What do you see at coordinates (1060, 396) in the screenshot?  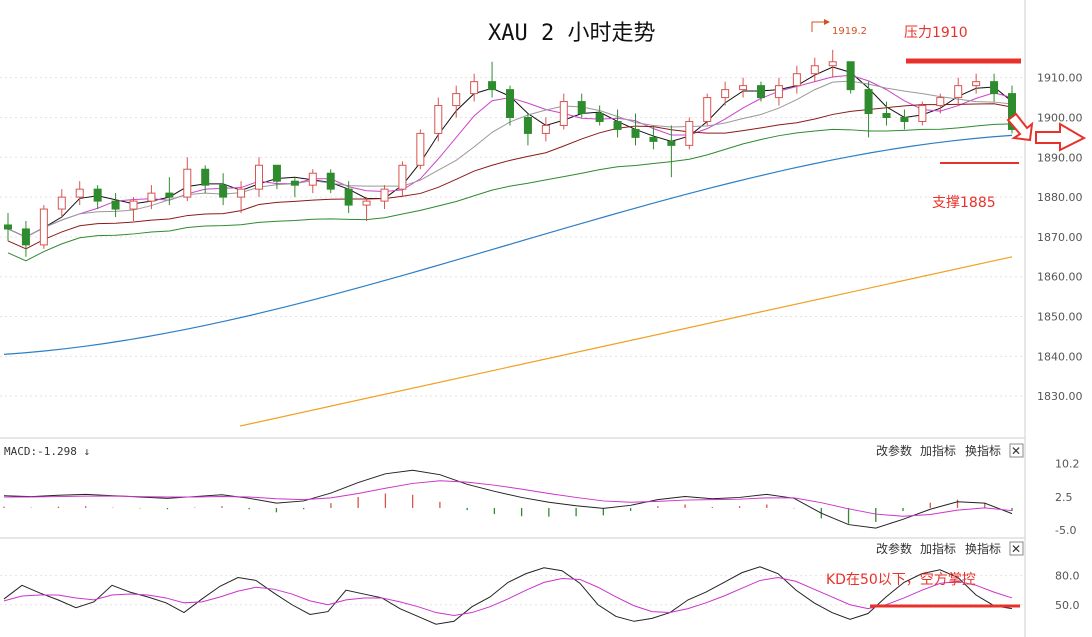 I see `y-tick-label: 1830.00` at bounding box center [1060, 396].